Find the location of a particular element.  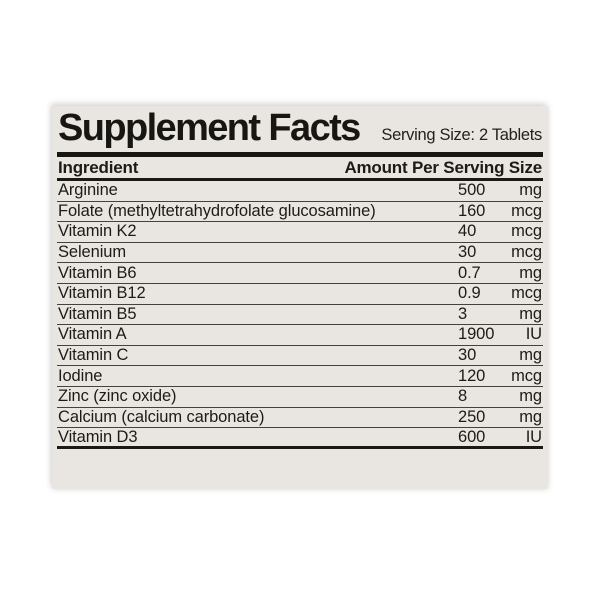

table-row: Selenium 30 mcg is located at coordinates (300, 253).